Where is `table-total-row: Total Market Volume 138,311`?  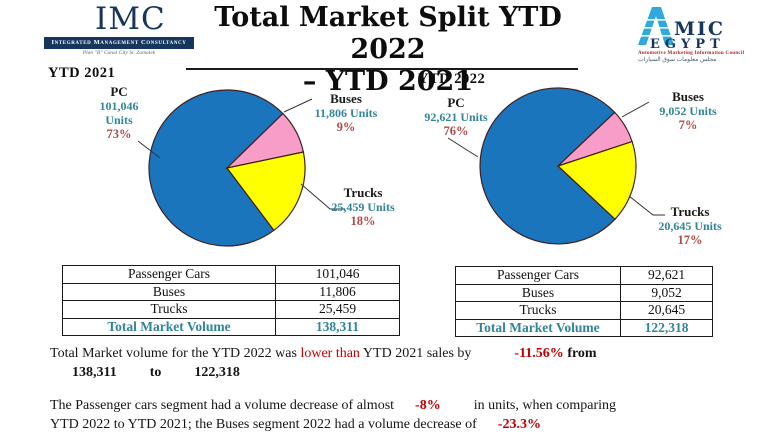
table-total-row: Total Market Volume 138,311 is located at coordinates (231, 326).